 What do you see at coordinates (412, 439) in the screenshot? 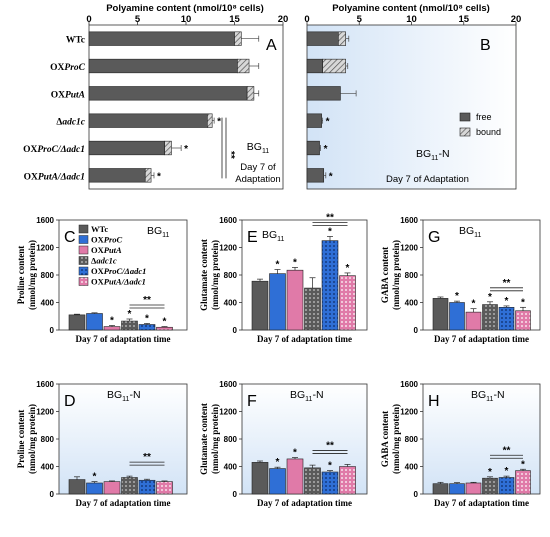
I see `panel-h-tick-label: 800` at bounding box center [412, 439].